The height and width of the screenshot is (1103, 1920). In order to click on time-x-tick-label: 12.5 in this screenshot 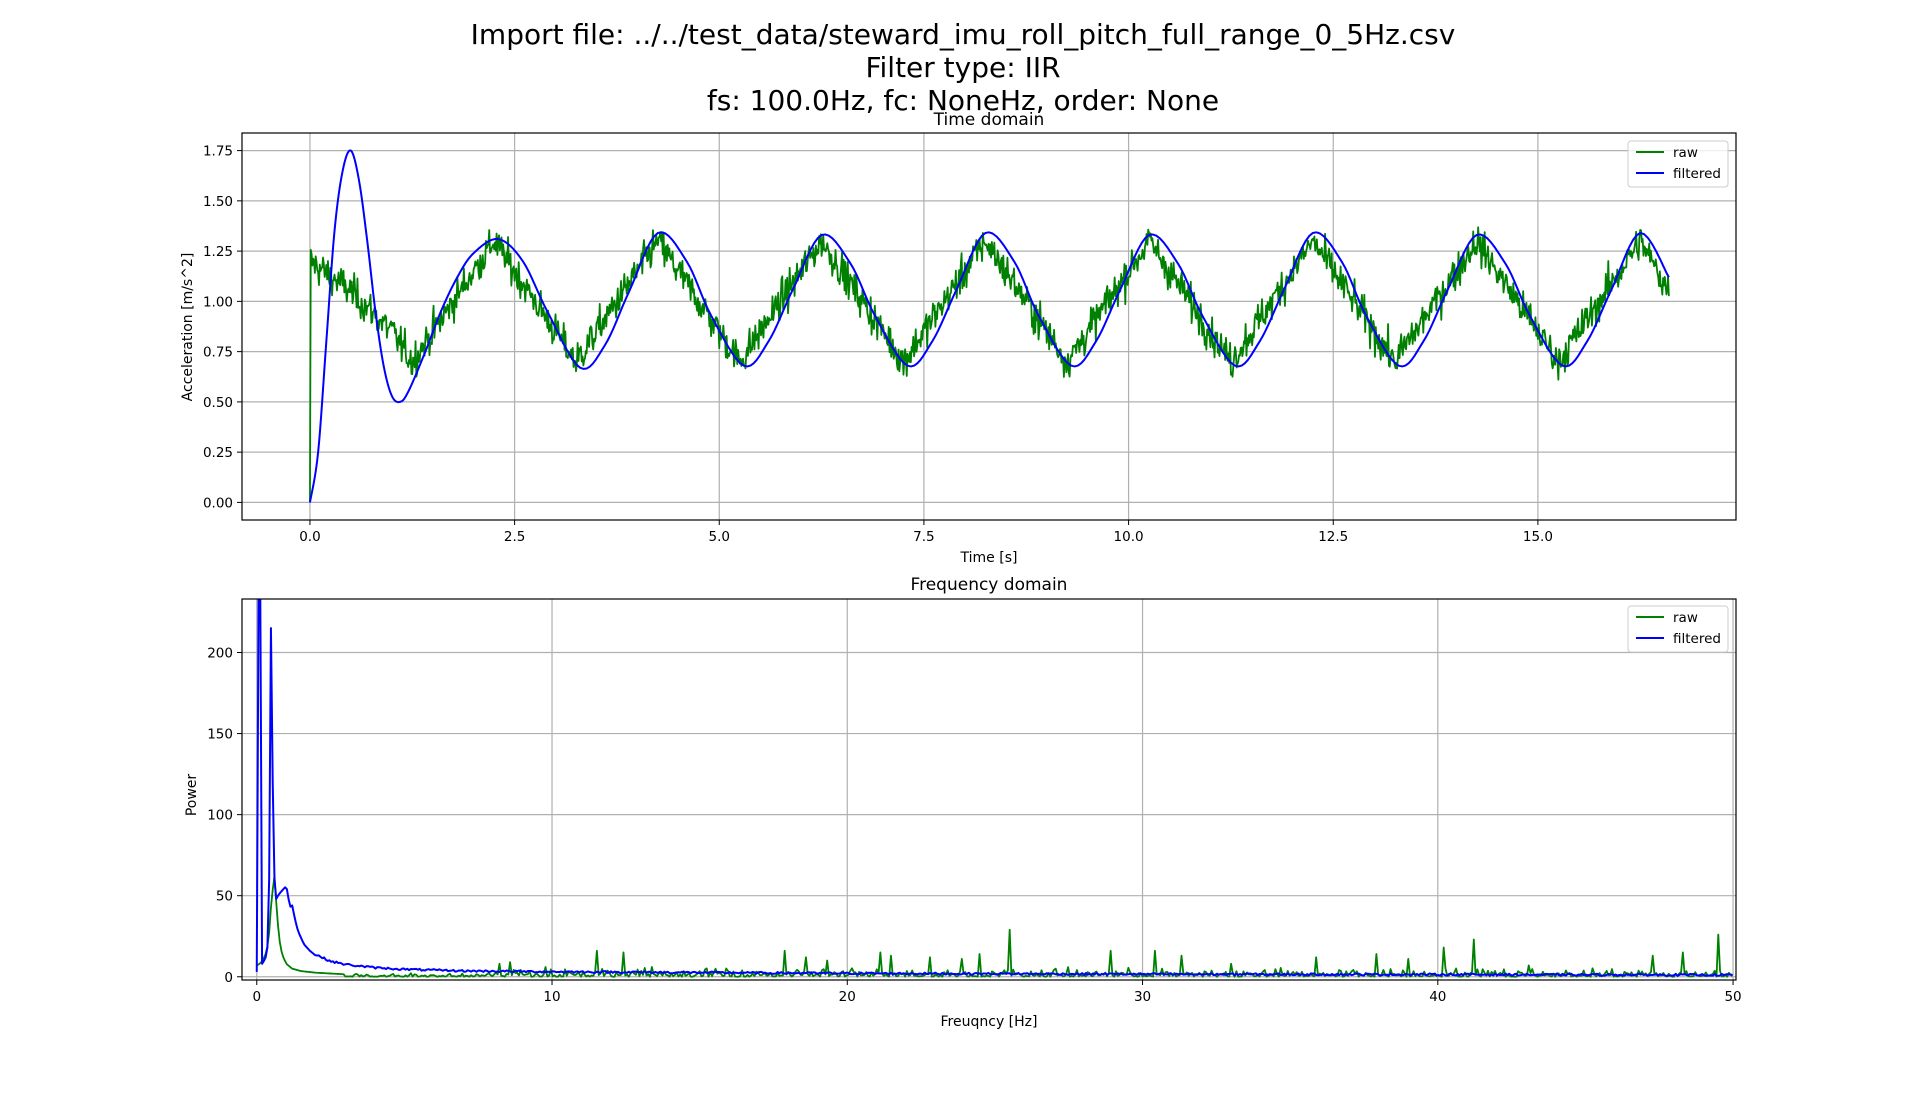, I will do `click(1333, 537)`.